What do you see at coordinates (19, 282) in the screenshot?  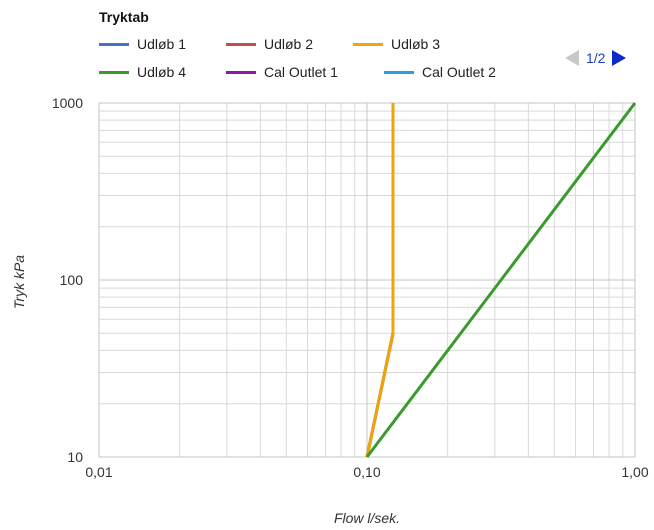 I see `y-axis-label: Tryk kPa` at bounding box center [19, 282].